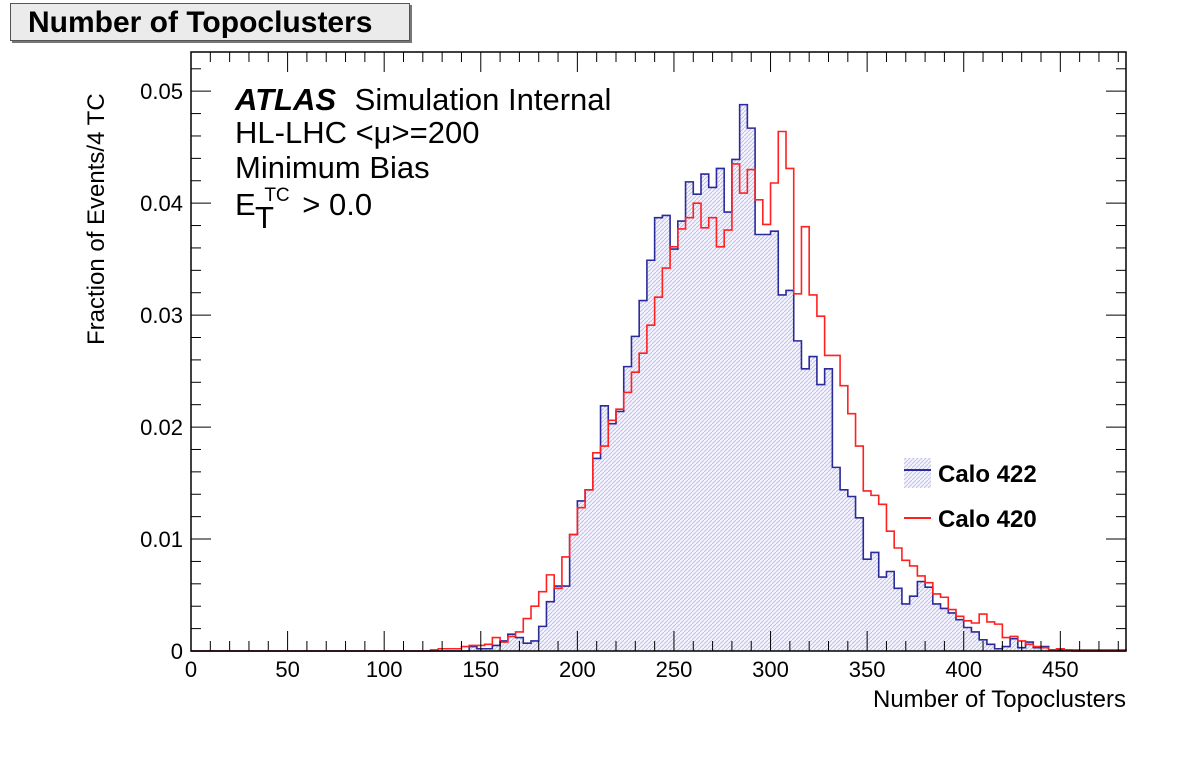  What do you see at coordinates (970, 495) in the screenshot?
I see `legend: Calo 422 Calo 420` at bounding box center [970, 495].